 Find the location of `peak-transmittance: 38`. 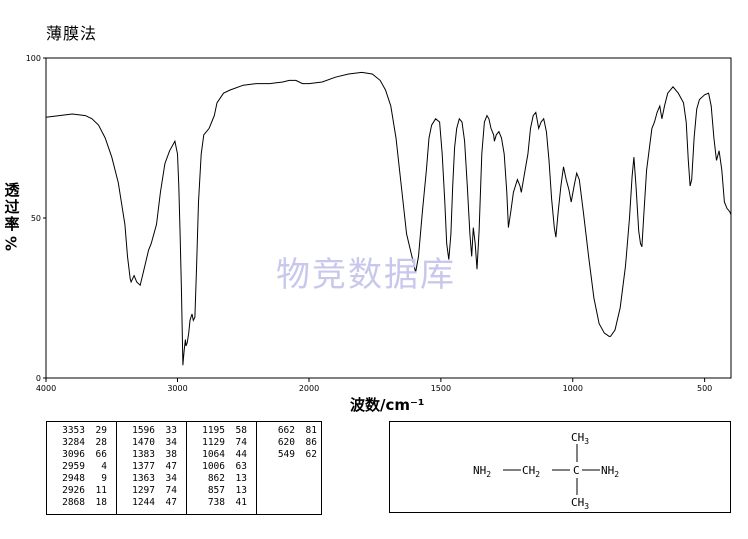

peak-transmittance: 38 is located at coordinates (171, 454).